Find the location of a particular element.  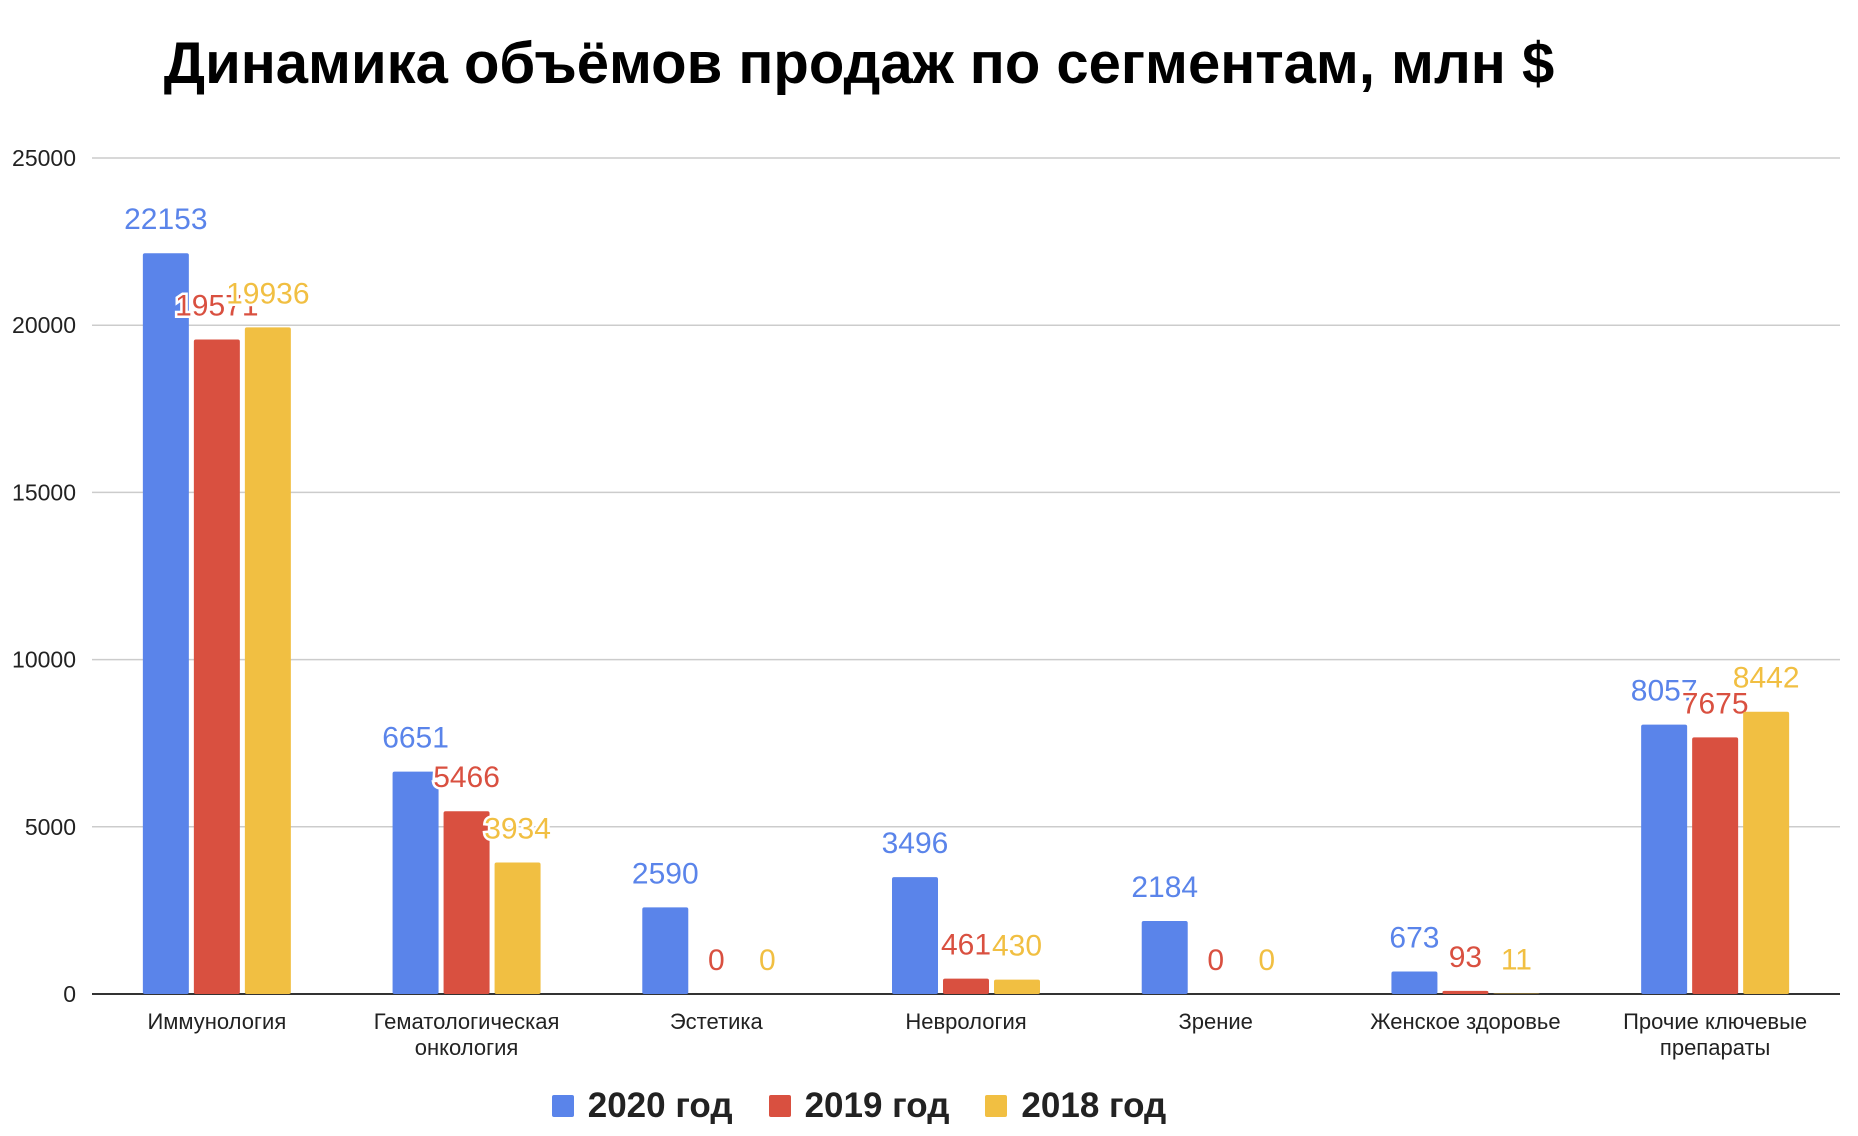

data-label: 7675 is located at coordinates (1715, 703).